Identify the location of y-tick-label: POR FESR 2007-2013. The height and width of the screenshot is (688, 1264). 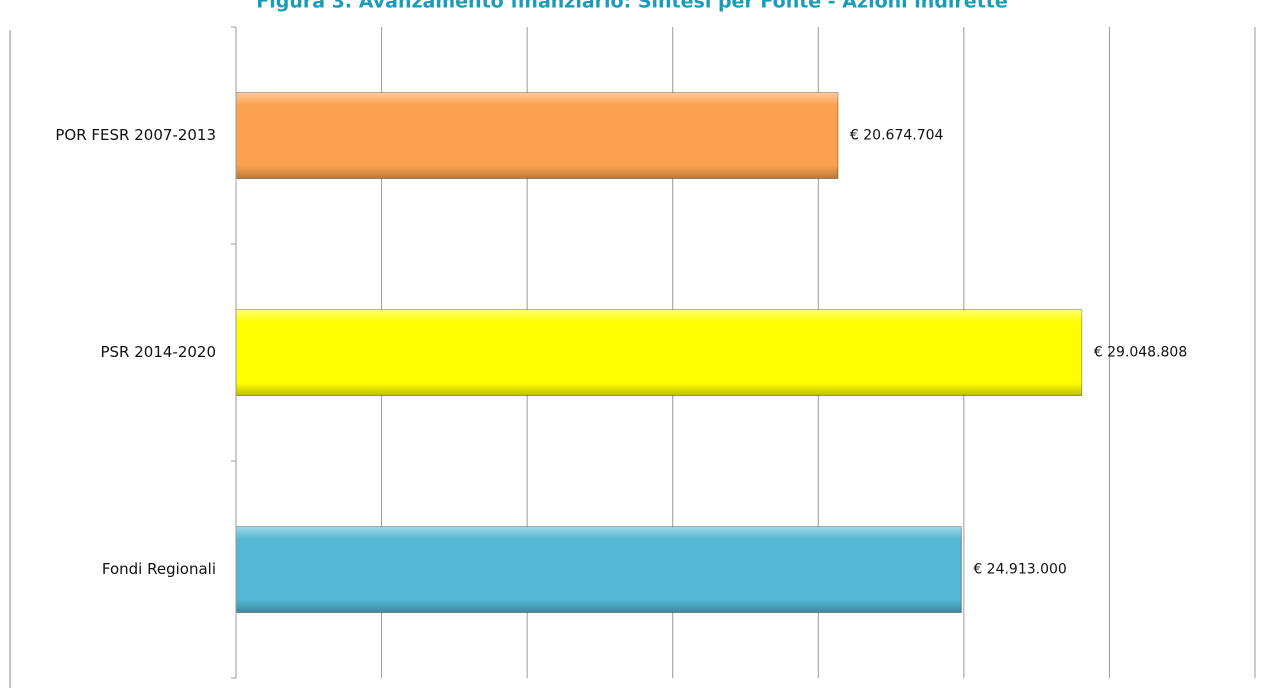
(135, 135).